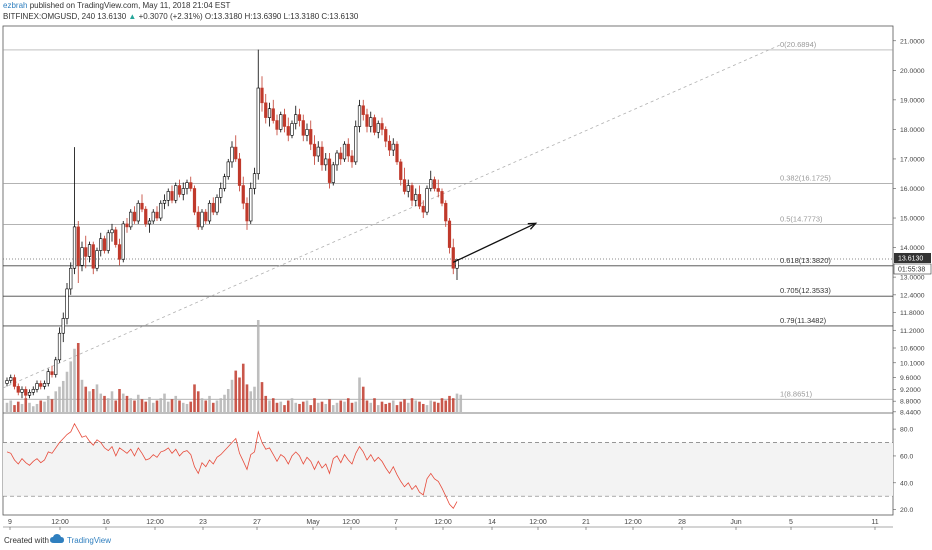 This screenshot has height=550, width=932. Describe the element at coordinates (912, 278) in the screenshot. I see `price-tick-label: 13.0000` at that location.